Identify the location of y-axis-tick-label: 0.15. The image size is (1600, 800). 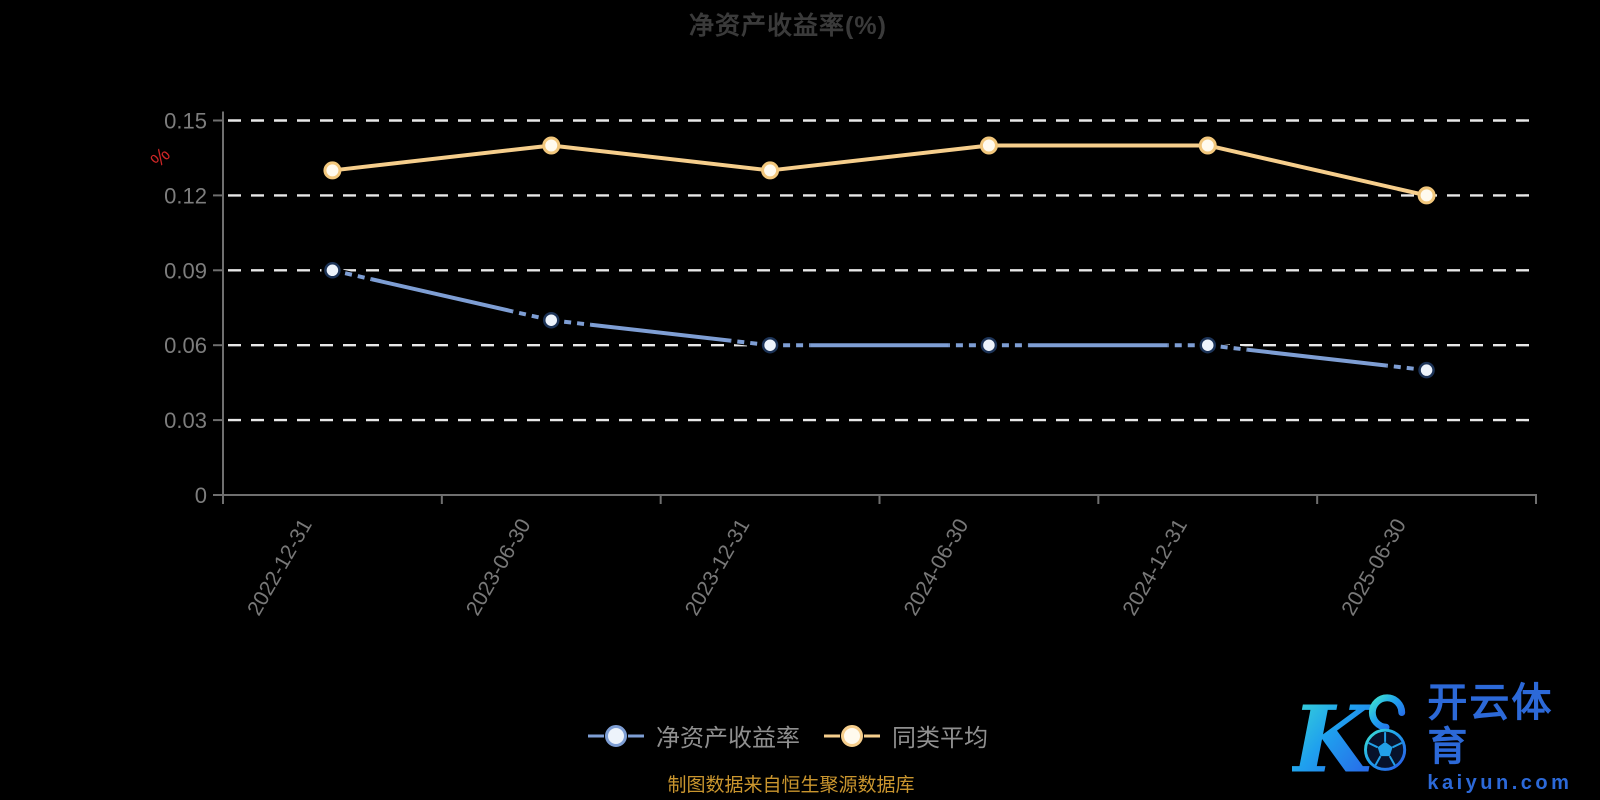
(185, 121).